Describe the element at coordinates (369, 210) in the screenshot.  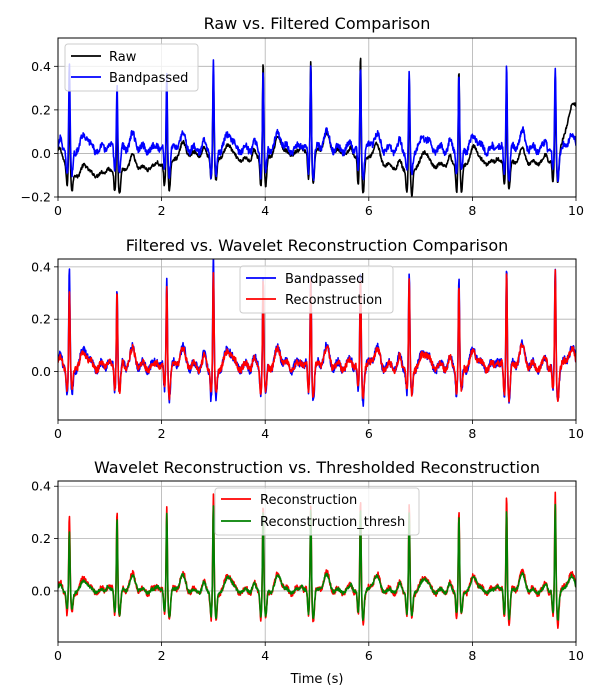
I see `chart-1-xtick-label-3: 6` at that location.